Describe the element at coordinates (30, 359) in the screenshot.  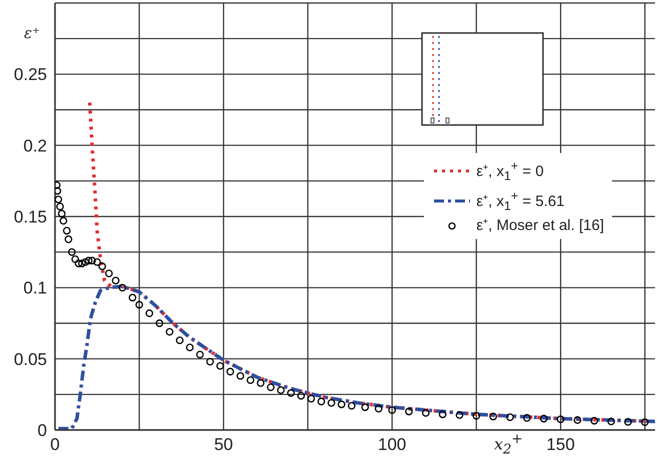
I see `y-tick-label: 0.05` at that location.